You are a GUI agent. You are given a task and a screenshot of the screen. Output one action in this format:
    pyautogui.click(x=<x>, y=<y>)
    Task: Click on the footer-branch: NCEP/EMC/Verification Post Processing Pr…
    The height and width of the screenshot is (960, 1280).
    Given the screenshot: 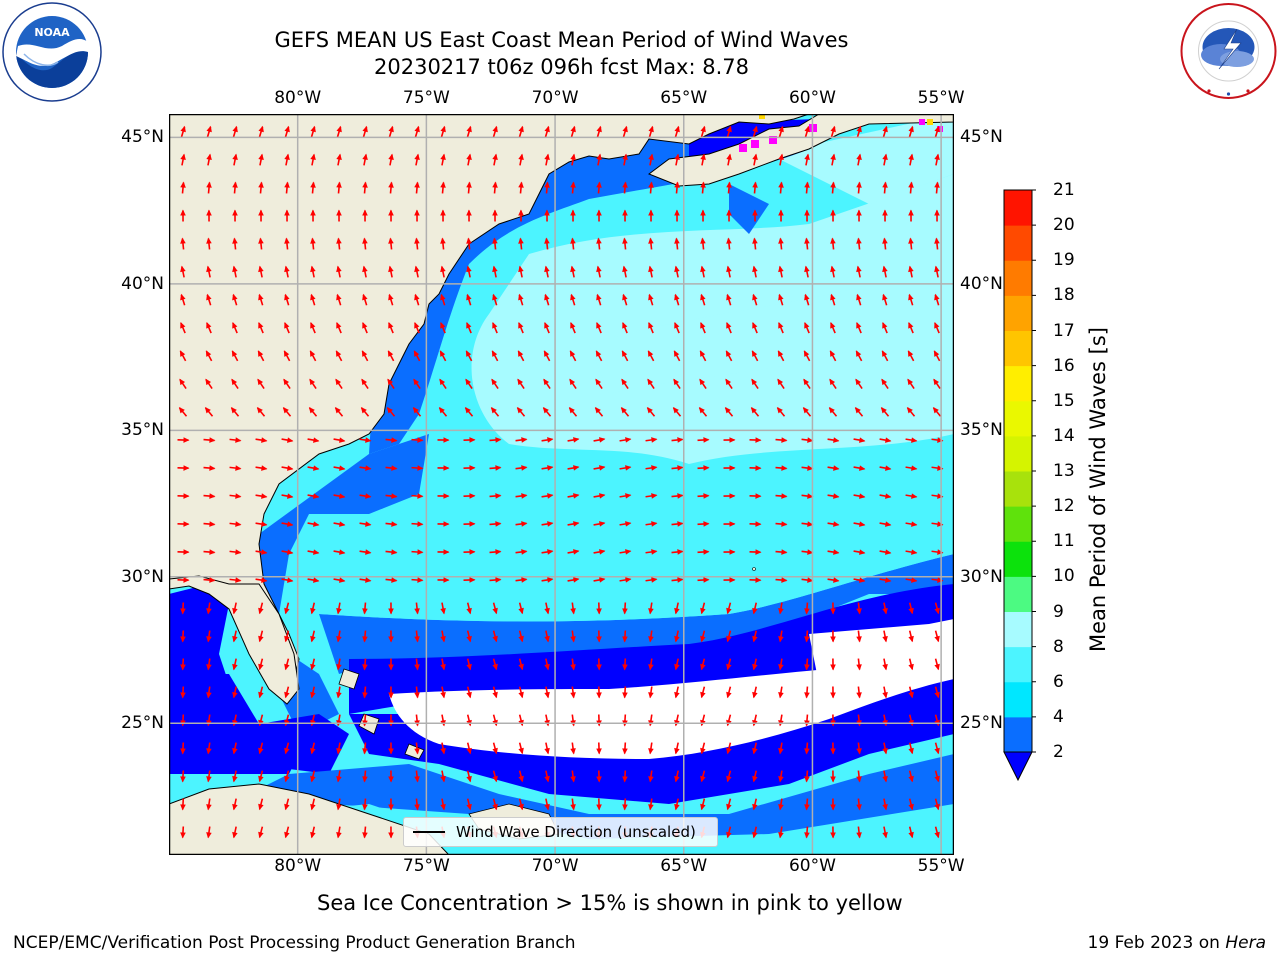 What is the action you would take?
    pyautogui.click(x=294, y=943)
    